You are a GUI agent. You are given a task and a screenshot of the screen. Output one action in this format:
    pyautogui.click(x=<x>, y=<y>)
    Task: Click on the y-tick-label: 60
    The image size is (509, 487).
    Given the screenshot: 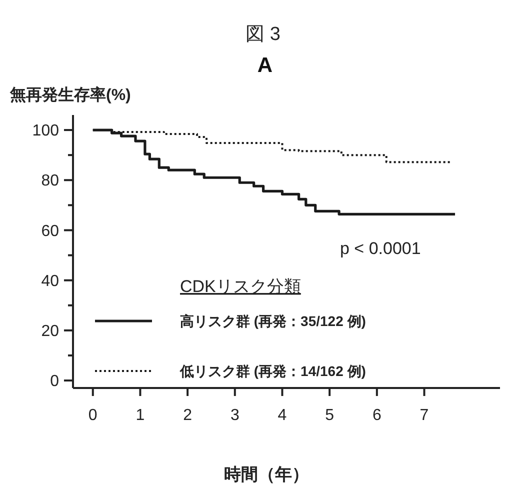 What is the action you would take?
    pyautogui.click(x=50, y=231)
    